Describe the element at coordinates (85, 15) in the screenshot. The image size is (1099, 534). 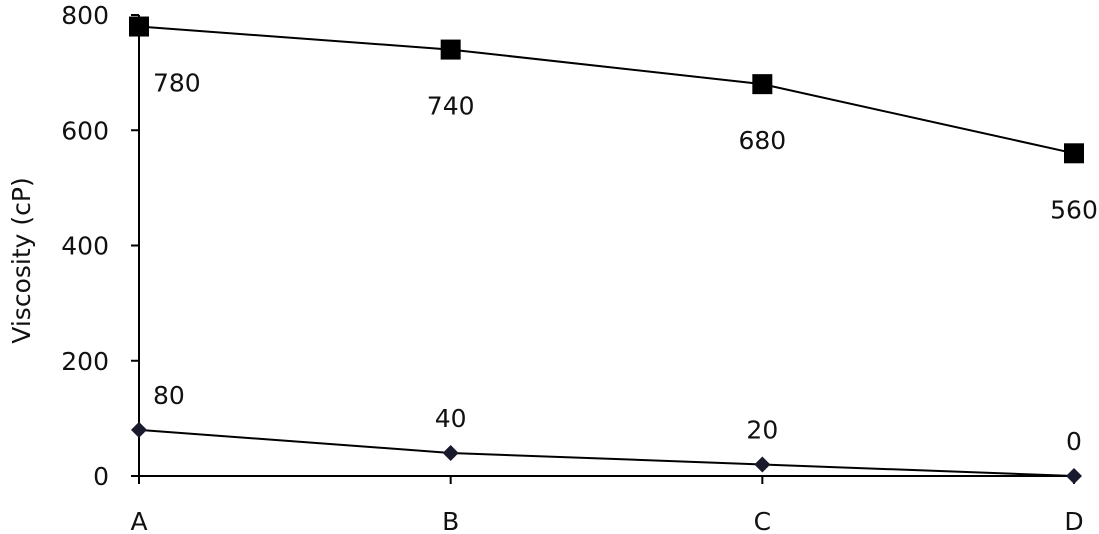
I see `y-tick-label: 800` at that location.